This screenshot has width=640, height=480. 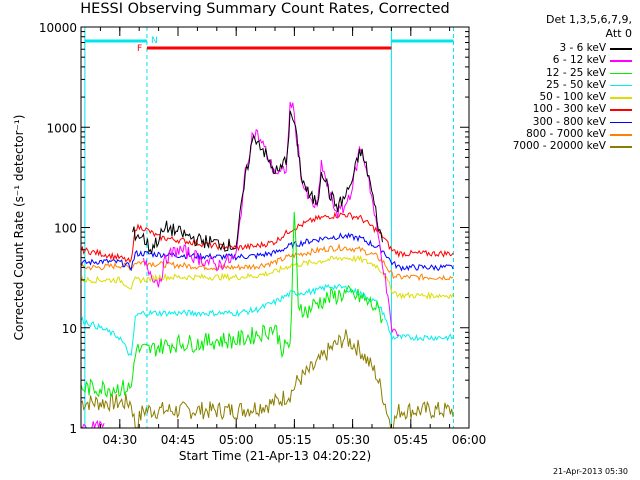 What do you see at coordinates (61, 128) in the screenshot?
I see `y-tick-label-3: 1000` at bounding box center [61, 128].